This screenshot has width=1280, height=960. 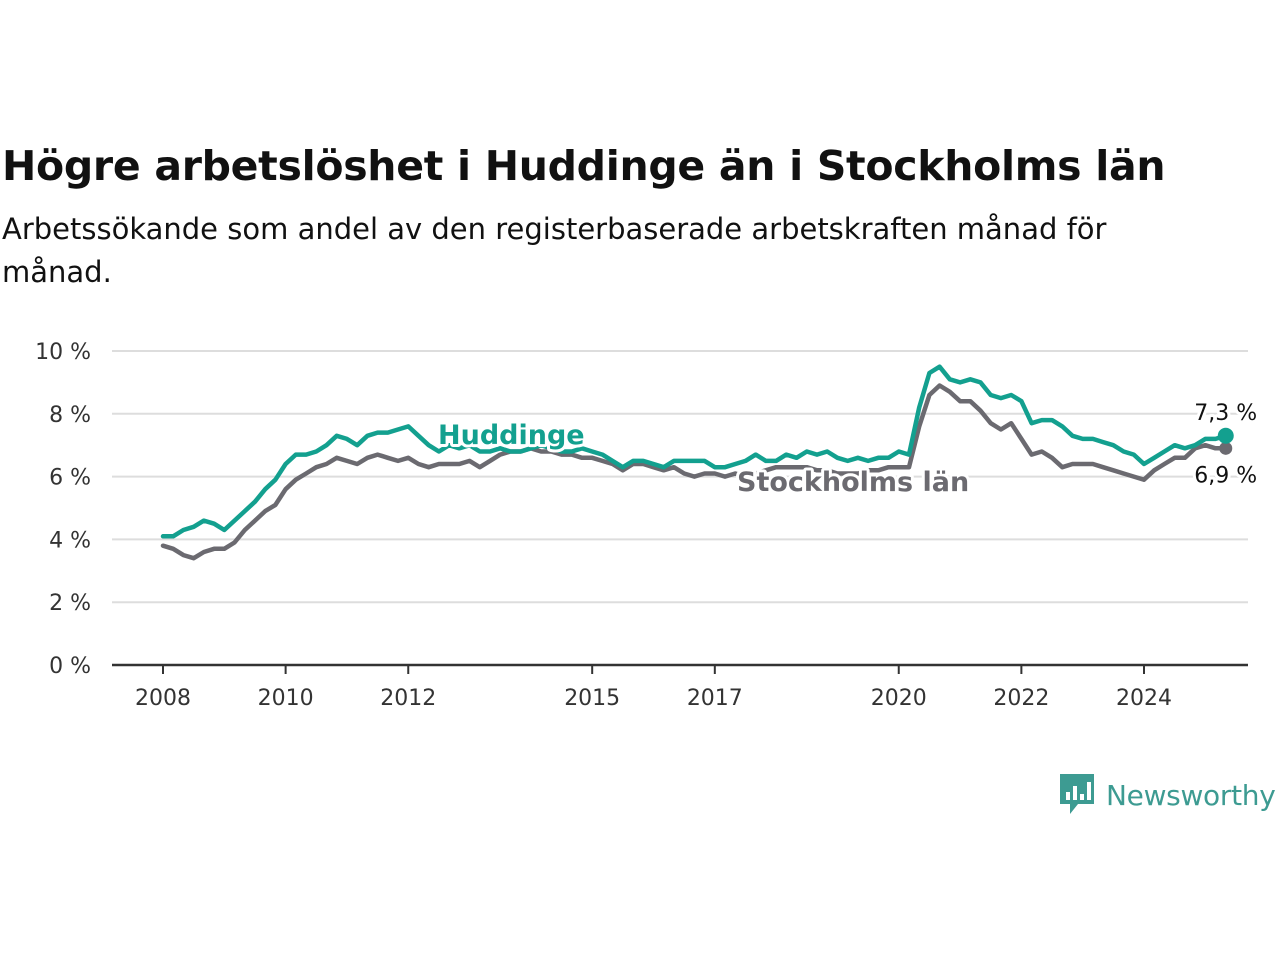 I want to click on x-axis: 2008 2010 2012 2015 2017 2020 2022 2024, so click(x=680, y=687).